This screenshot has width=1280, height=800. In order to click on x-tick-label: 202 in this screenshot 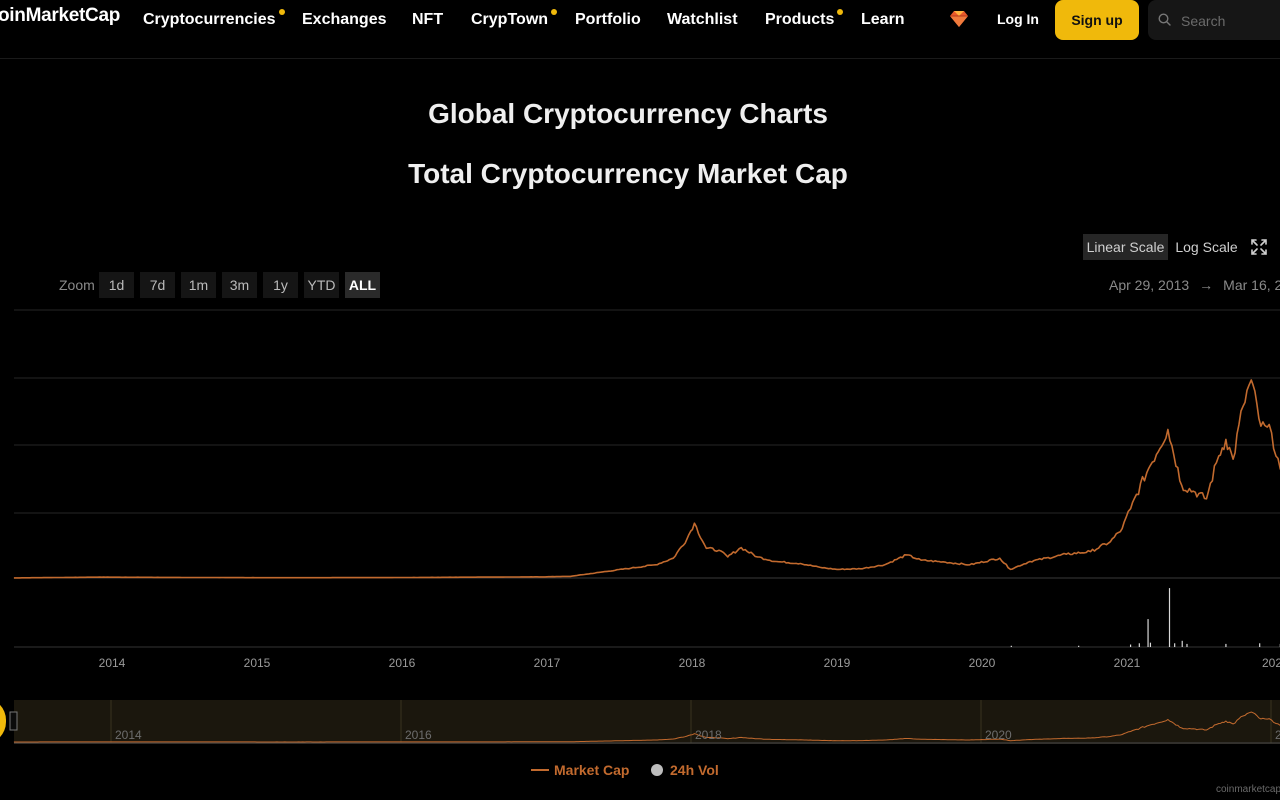, I will do `click(1271, 663)`.